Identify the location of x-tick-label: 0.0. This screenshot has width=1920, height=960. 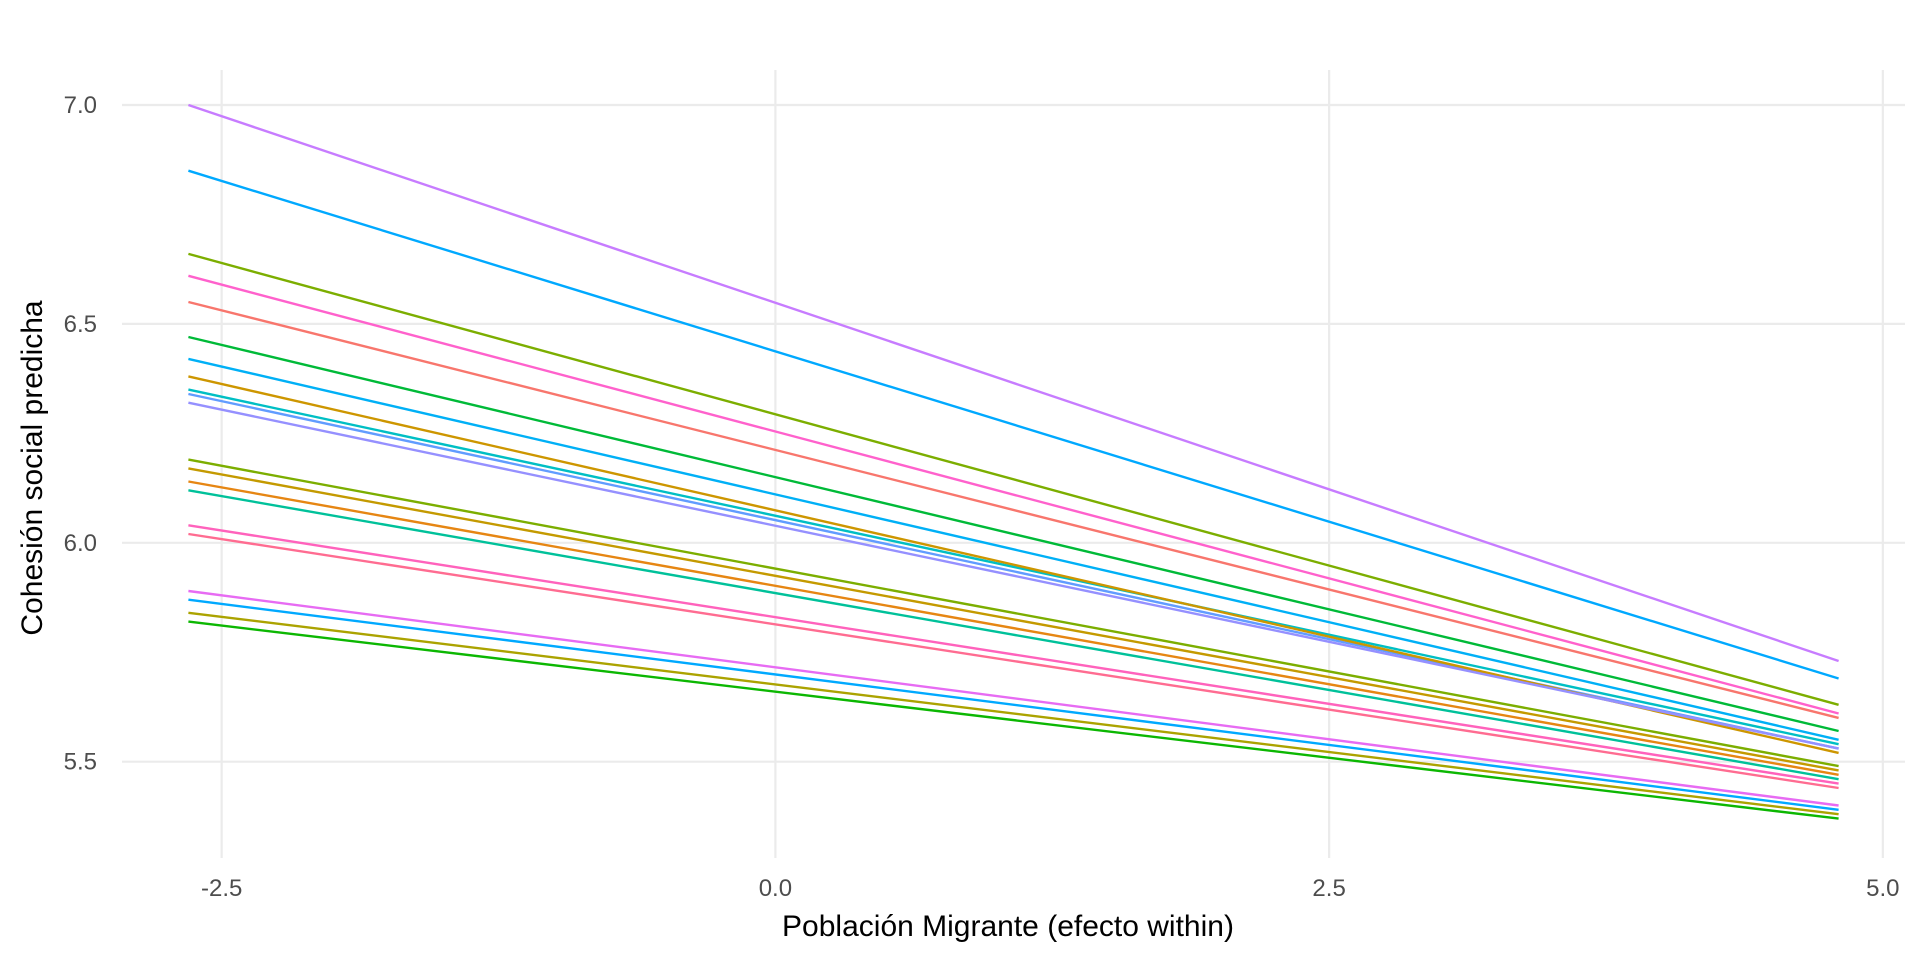
(775, 888).